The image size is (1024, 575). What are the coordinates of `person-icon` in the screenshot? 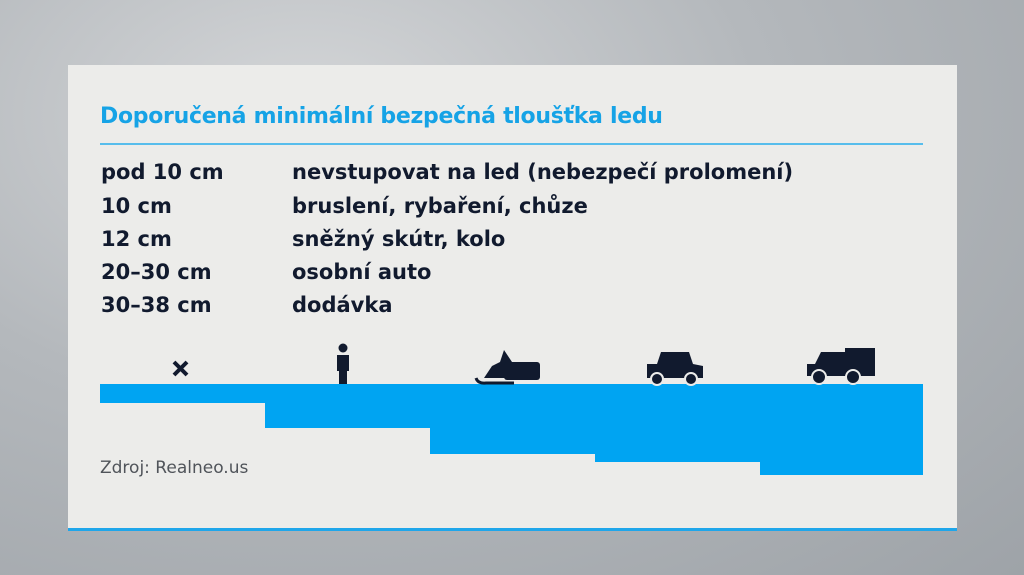 It's located at (343, 363).